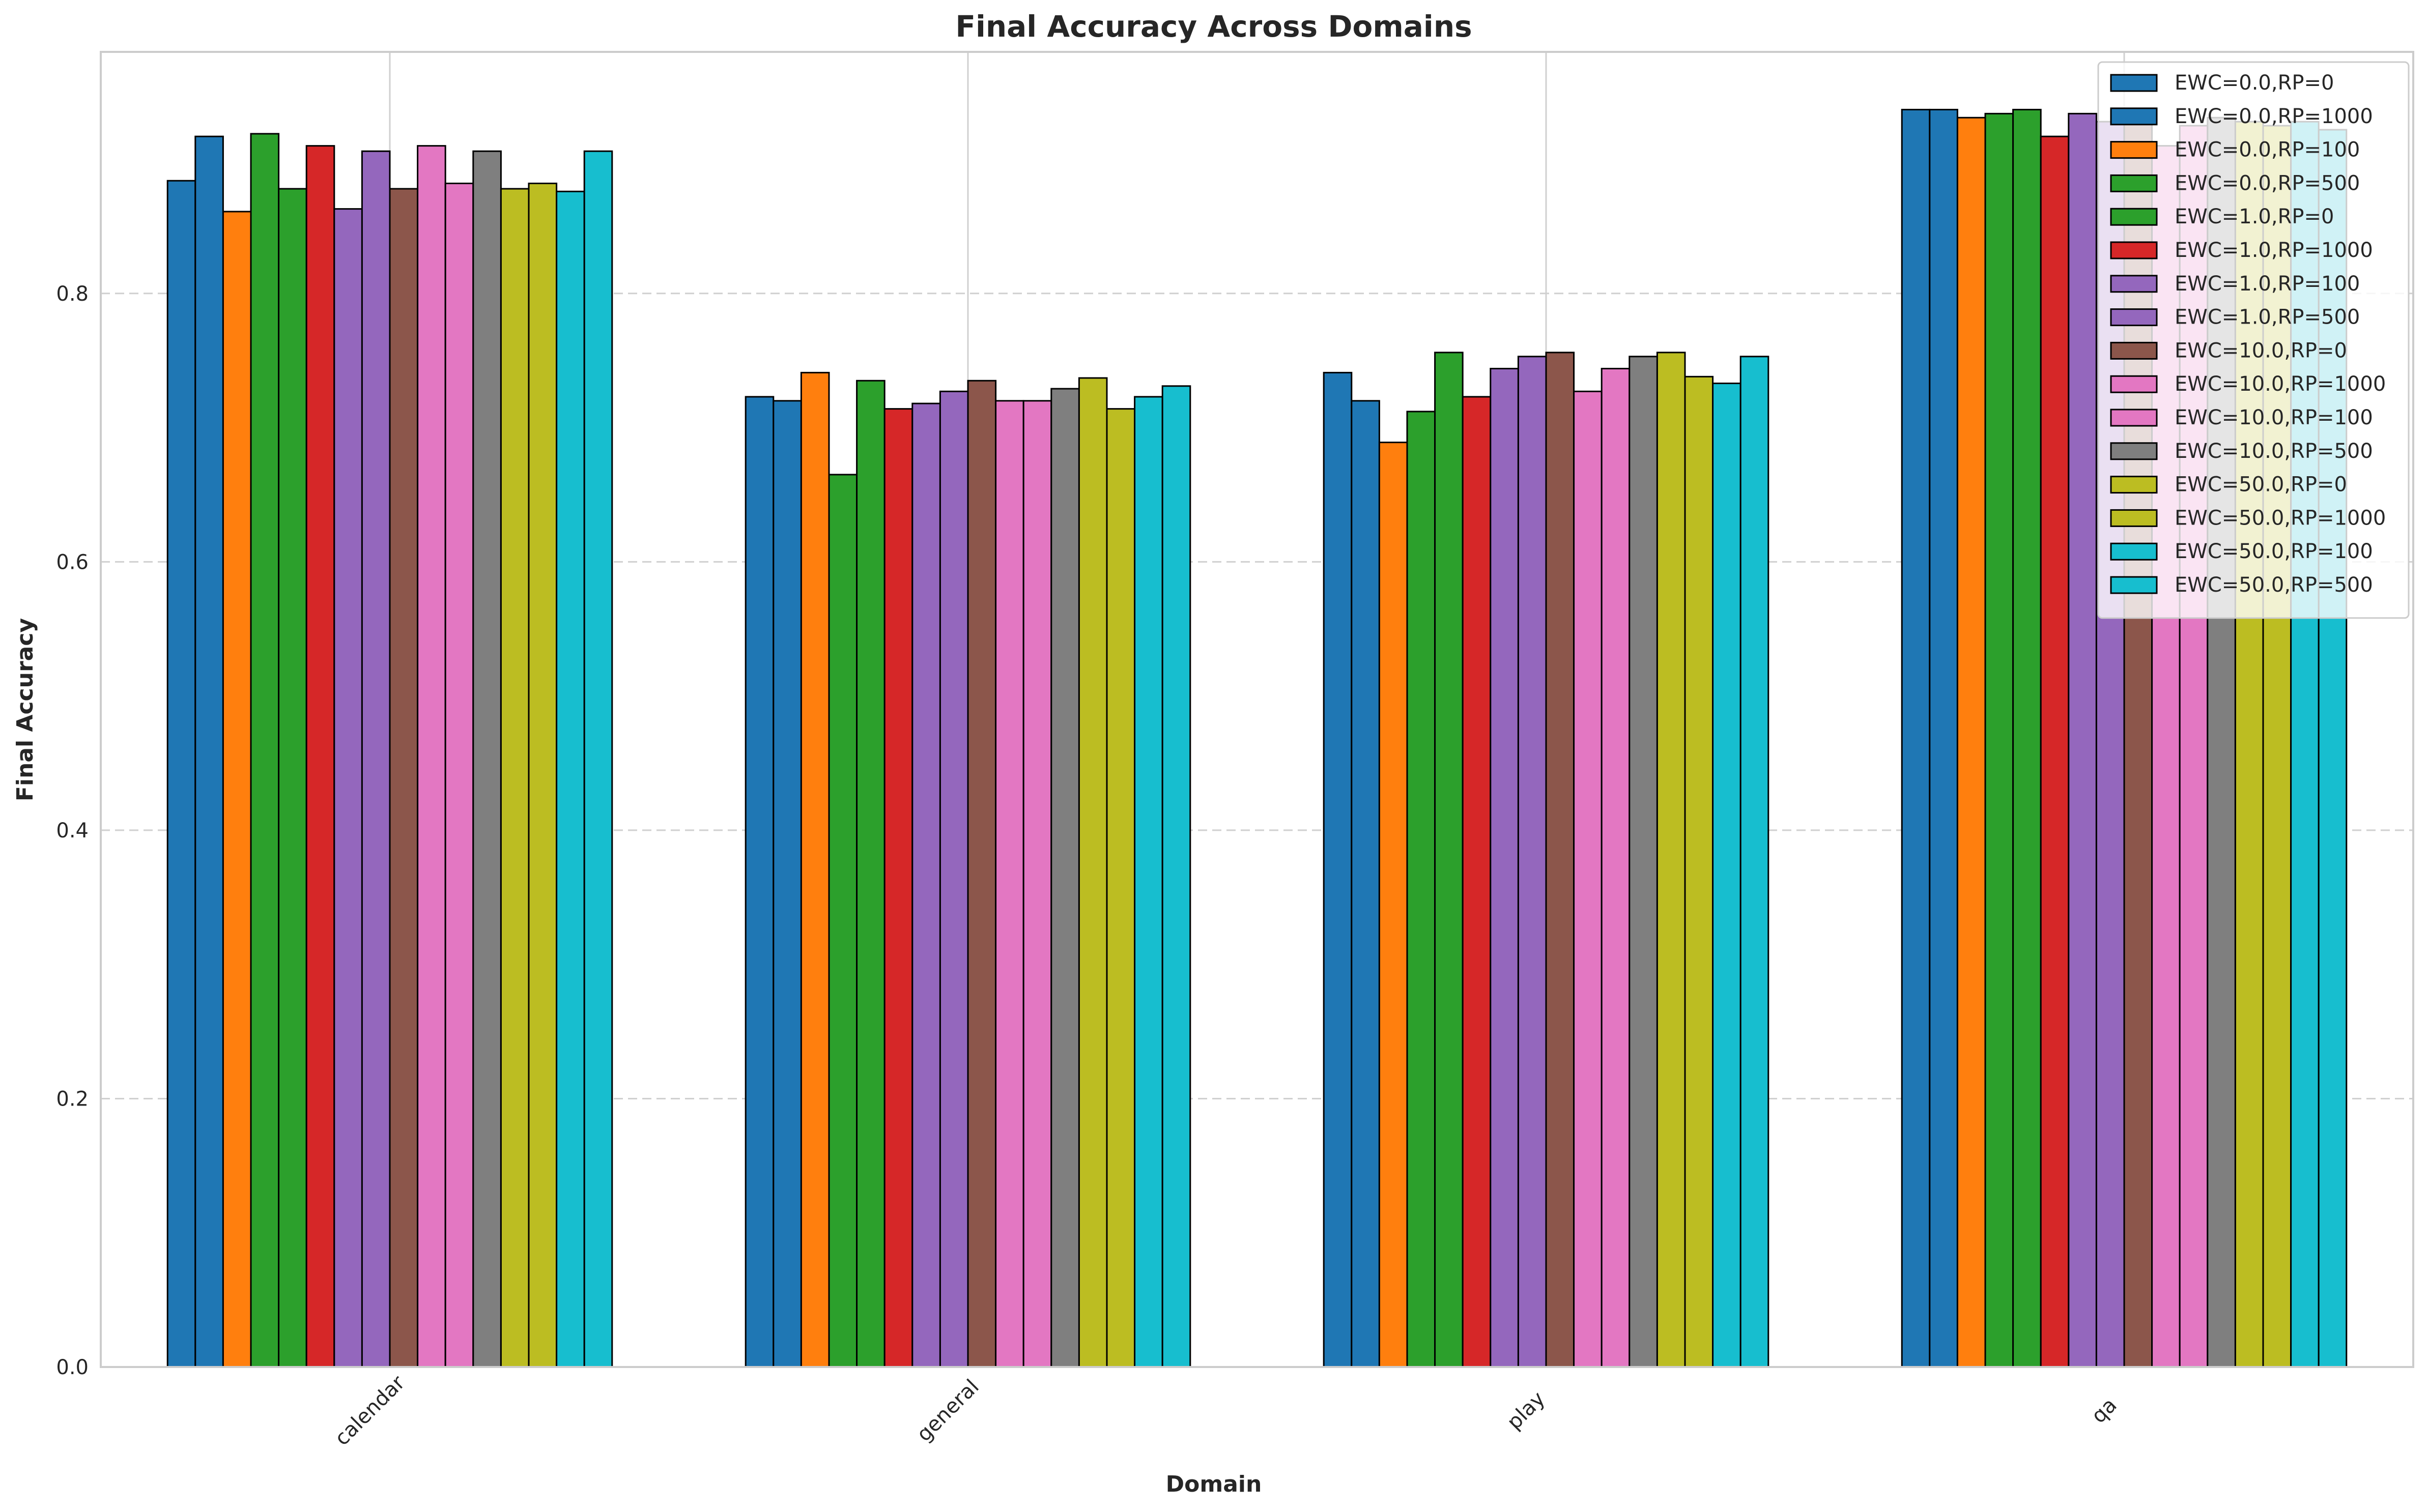 Image resolution: width=2428 pixels, height=1512 pixels. Describe the element at coordinates (2280, 518) in the screenshot. I see `legend-label: EWC=50.0,RP=1000` at that location.